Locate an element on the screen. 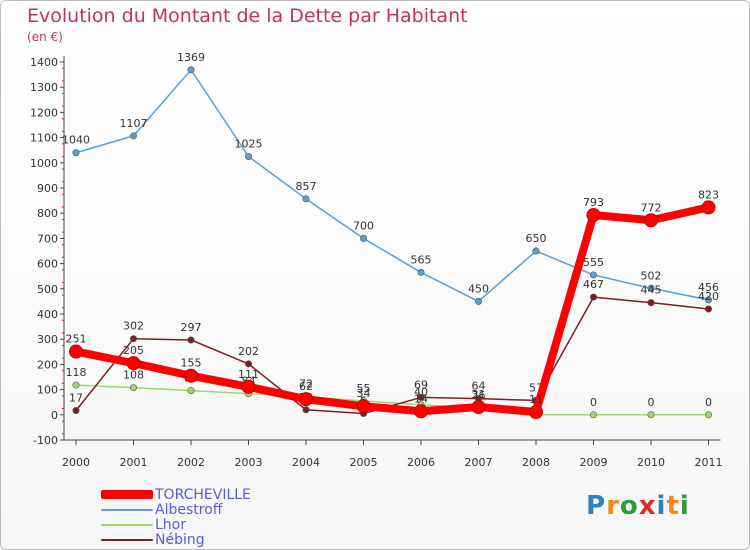 Image resolution: width=750 pixels, height=550 pixels. data-label-torcheville: 155 is located at coordinates (191, 363).